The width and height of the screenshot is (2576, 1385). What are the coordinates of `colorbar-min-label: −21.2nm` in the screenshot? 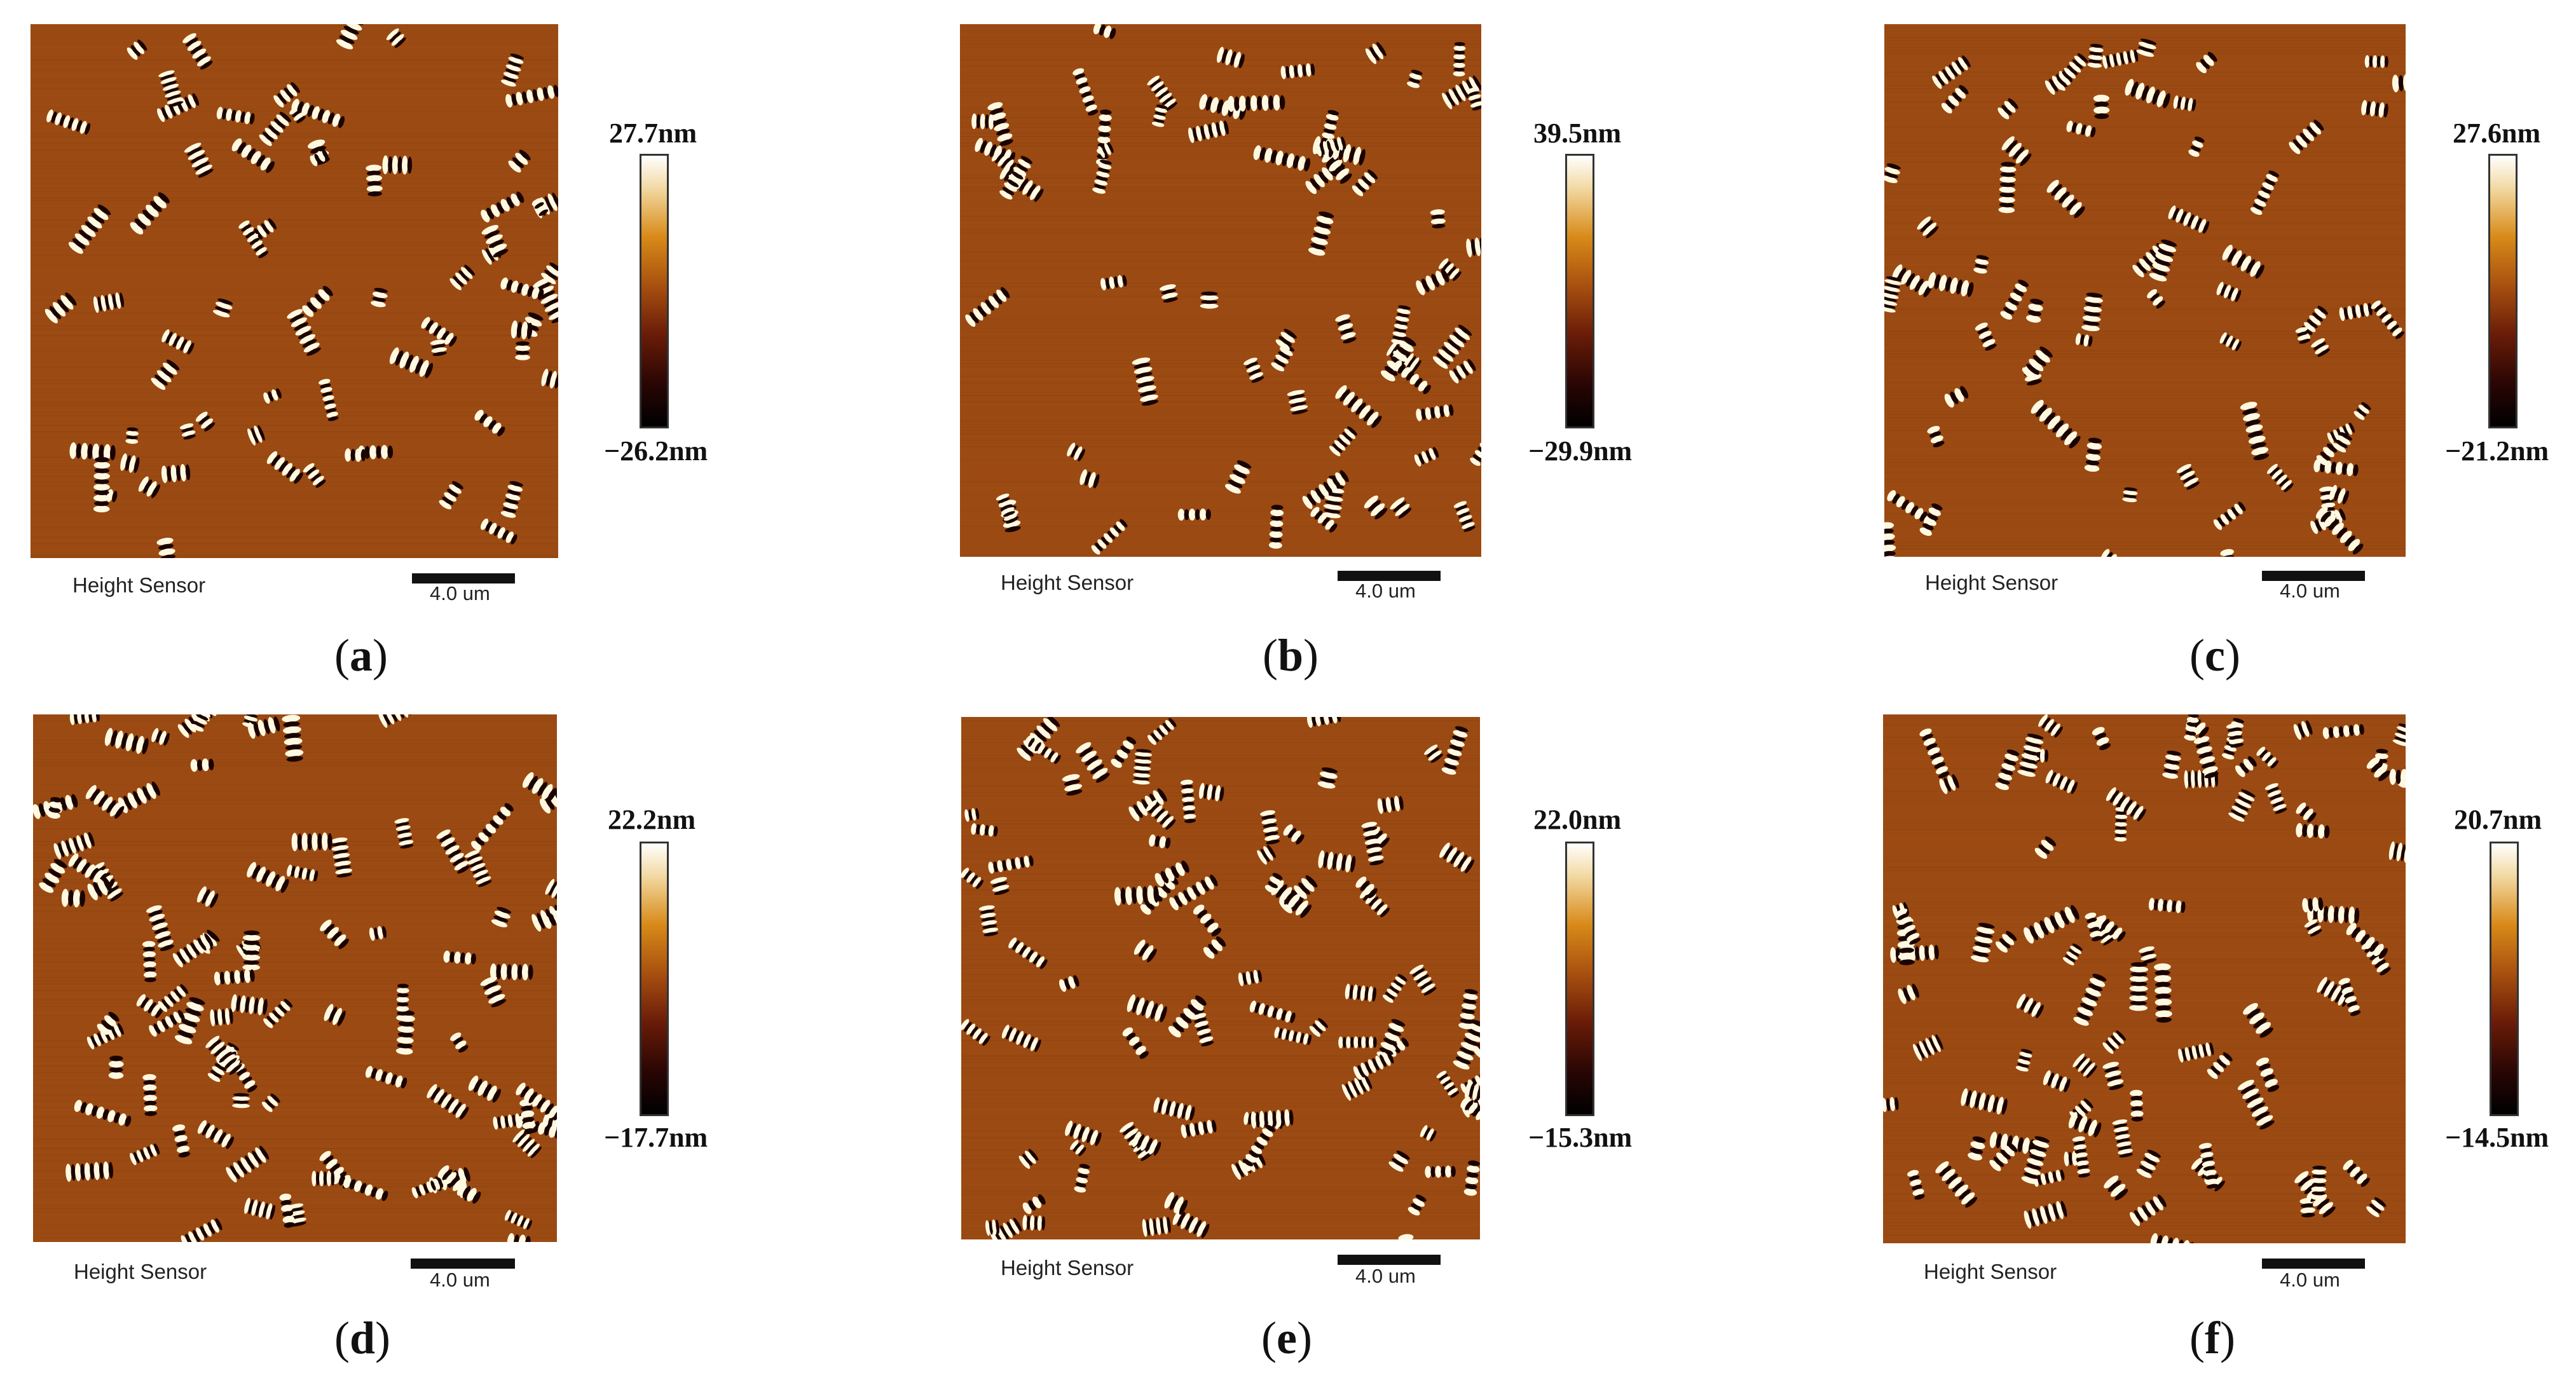 It's located at (2497, 451).